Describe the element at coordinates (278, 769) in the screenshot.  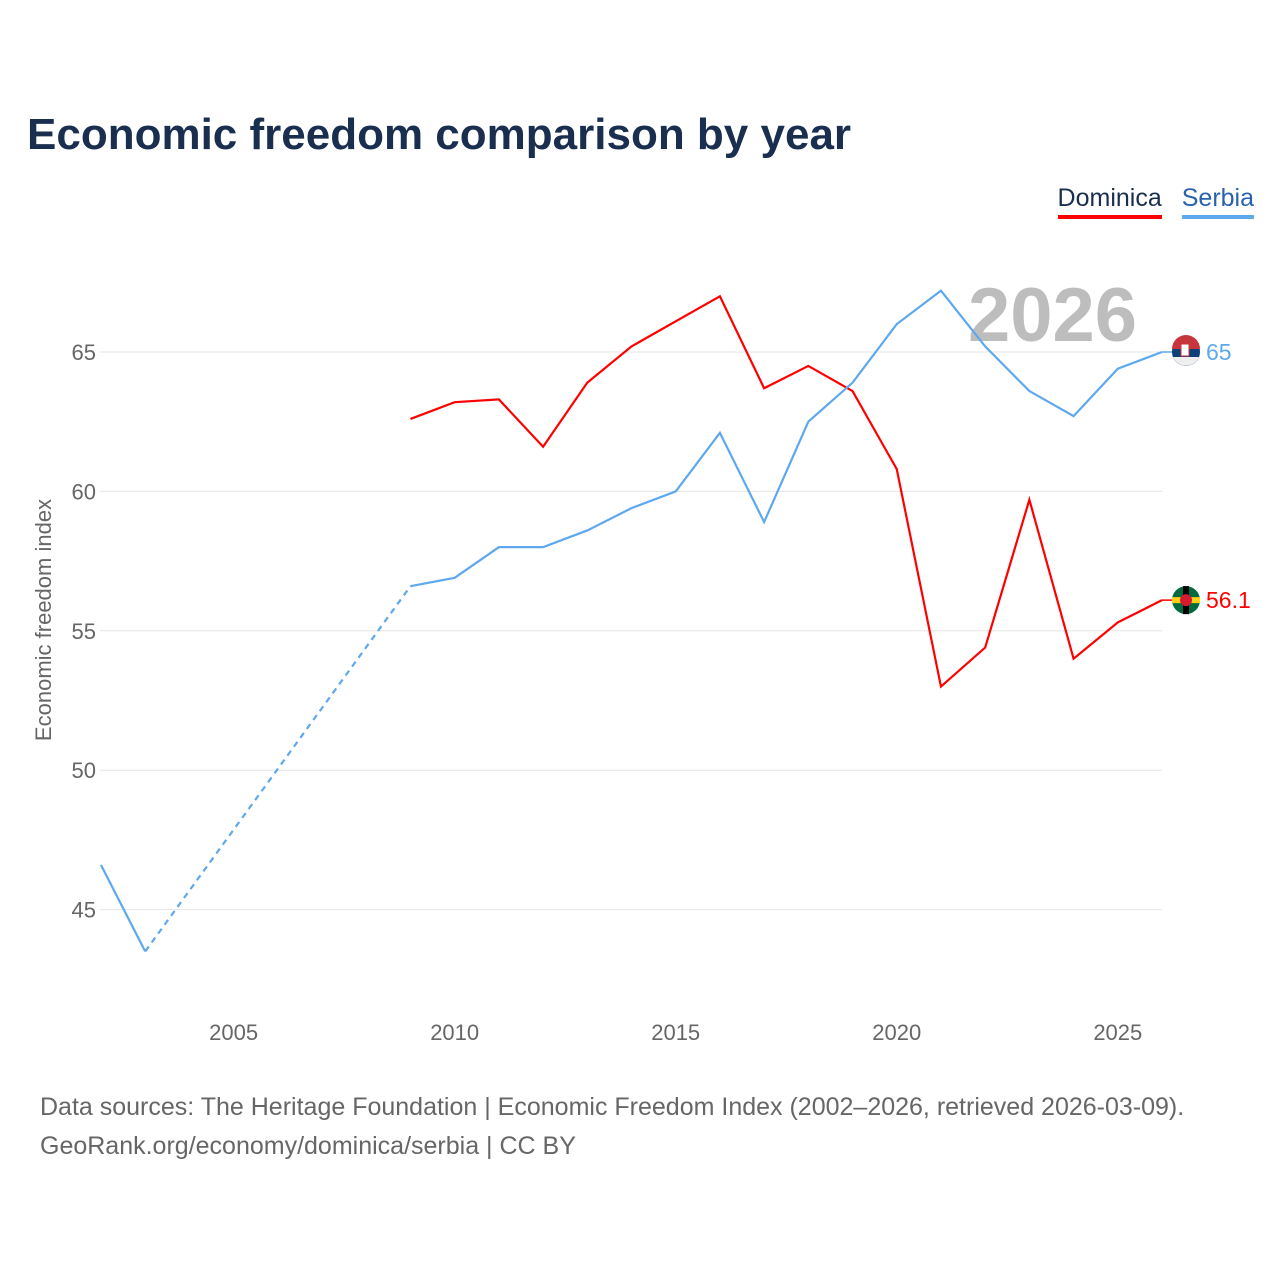
I see `series-dashed-serbia` at that location.